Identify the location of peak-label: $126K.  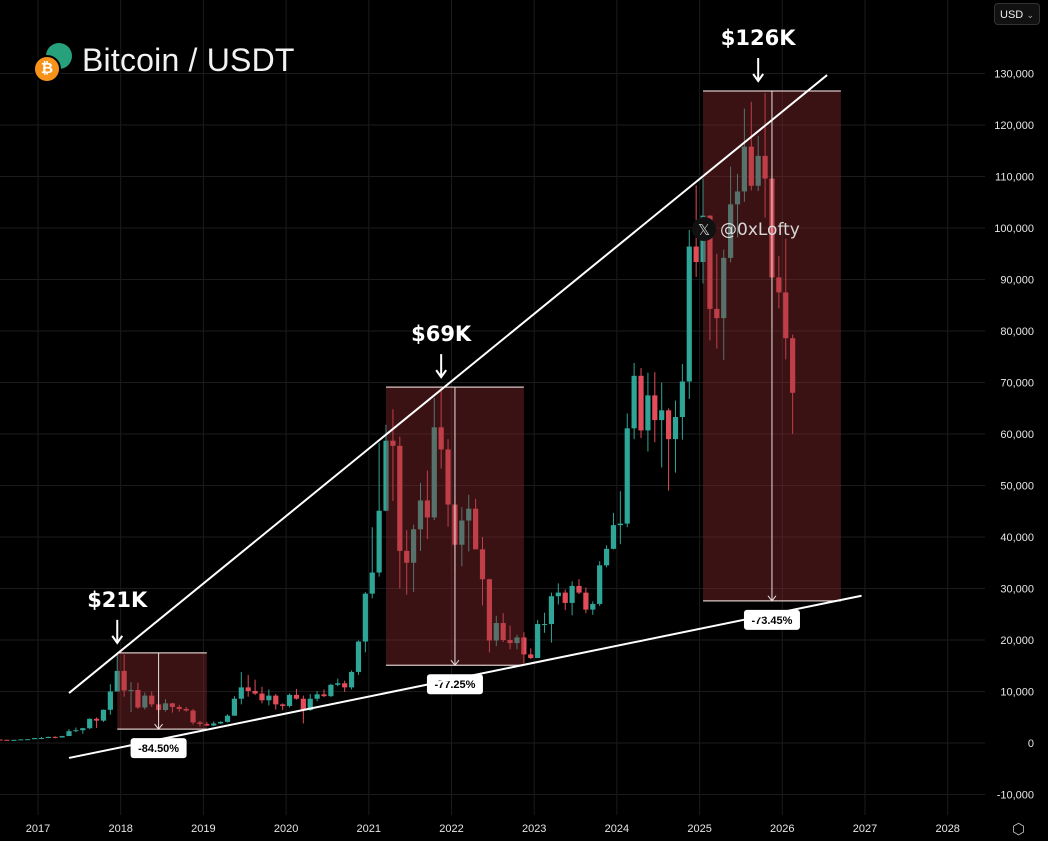
(758, 38).